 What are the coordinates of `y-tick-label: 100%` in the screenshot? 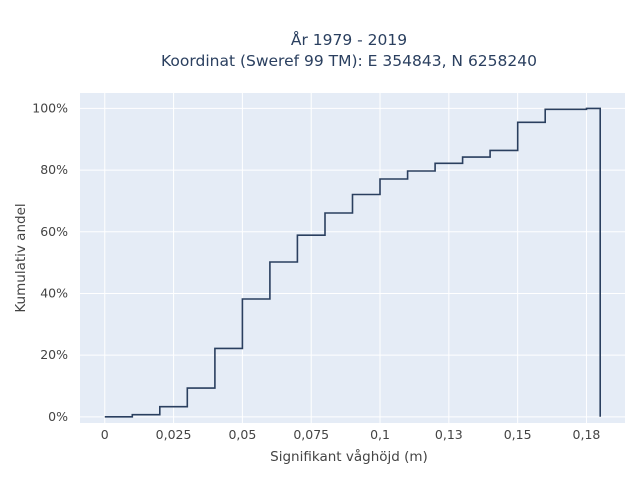 It's located at (50, 107).